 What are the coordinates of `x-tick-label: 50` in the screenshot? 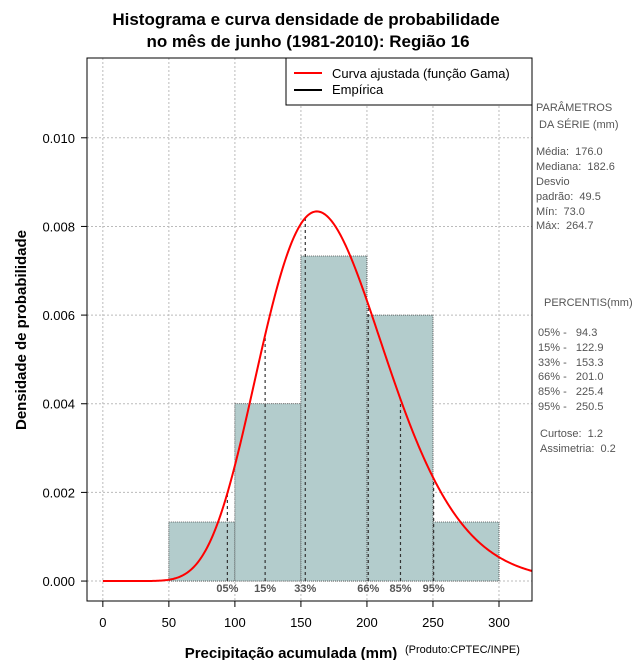 It's located at (169, 622).